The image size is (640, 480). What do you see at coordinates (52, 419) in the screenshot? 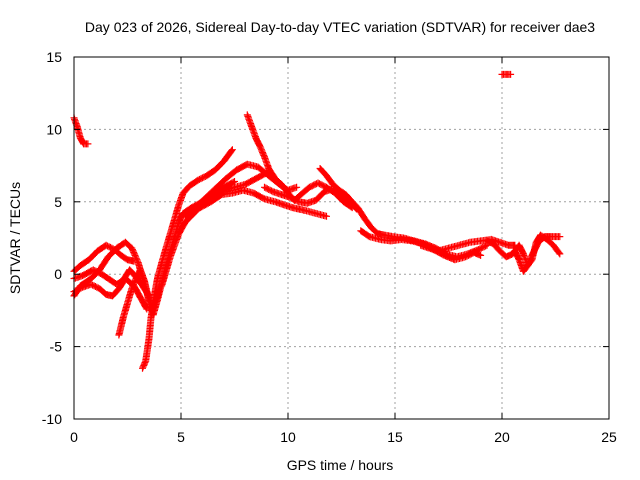
I see `y-tick-label: -10` at bounding box center [52, 419].